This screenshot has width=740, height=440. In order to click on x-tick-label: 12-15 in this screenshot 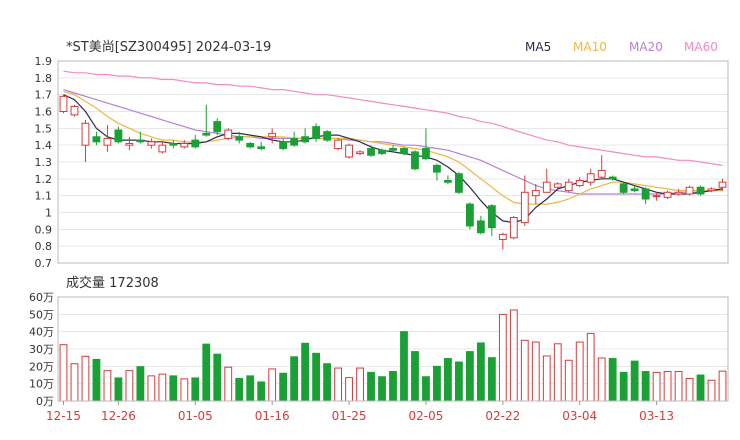, I will do `click(63, 416)`.